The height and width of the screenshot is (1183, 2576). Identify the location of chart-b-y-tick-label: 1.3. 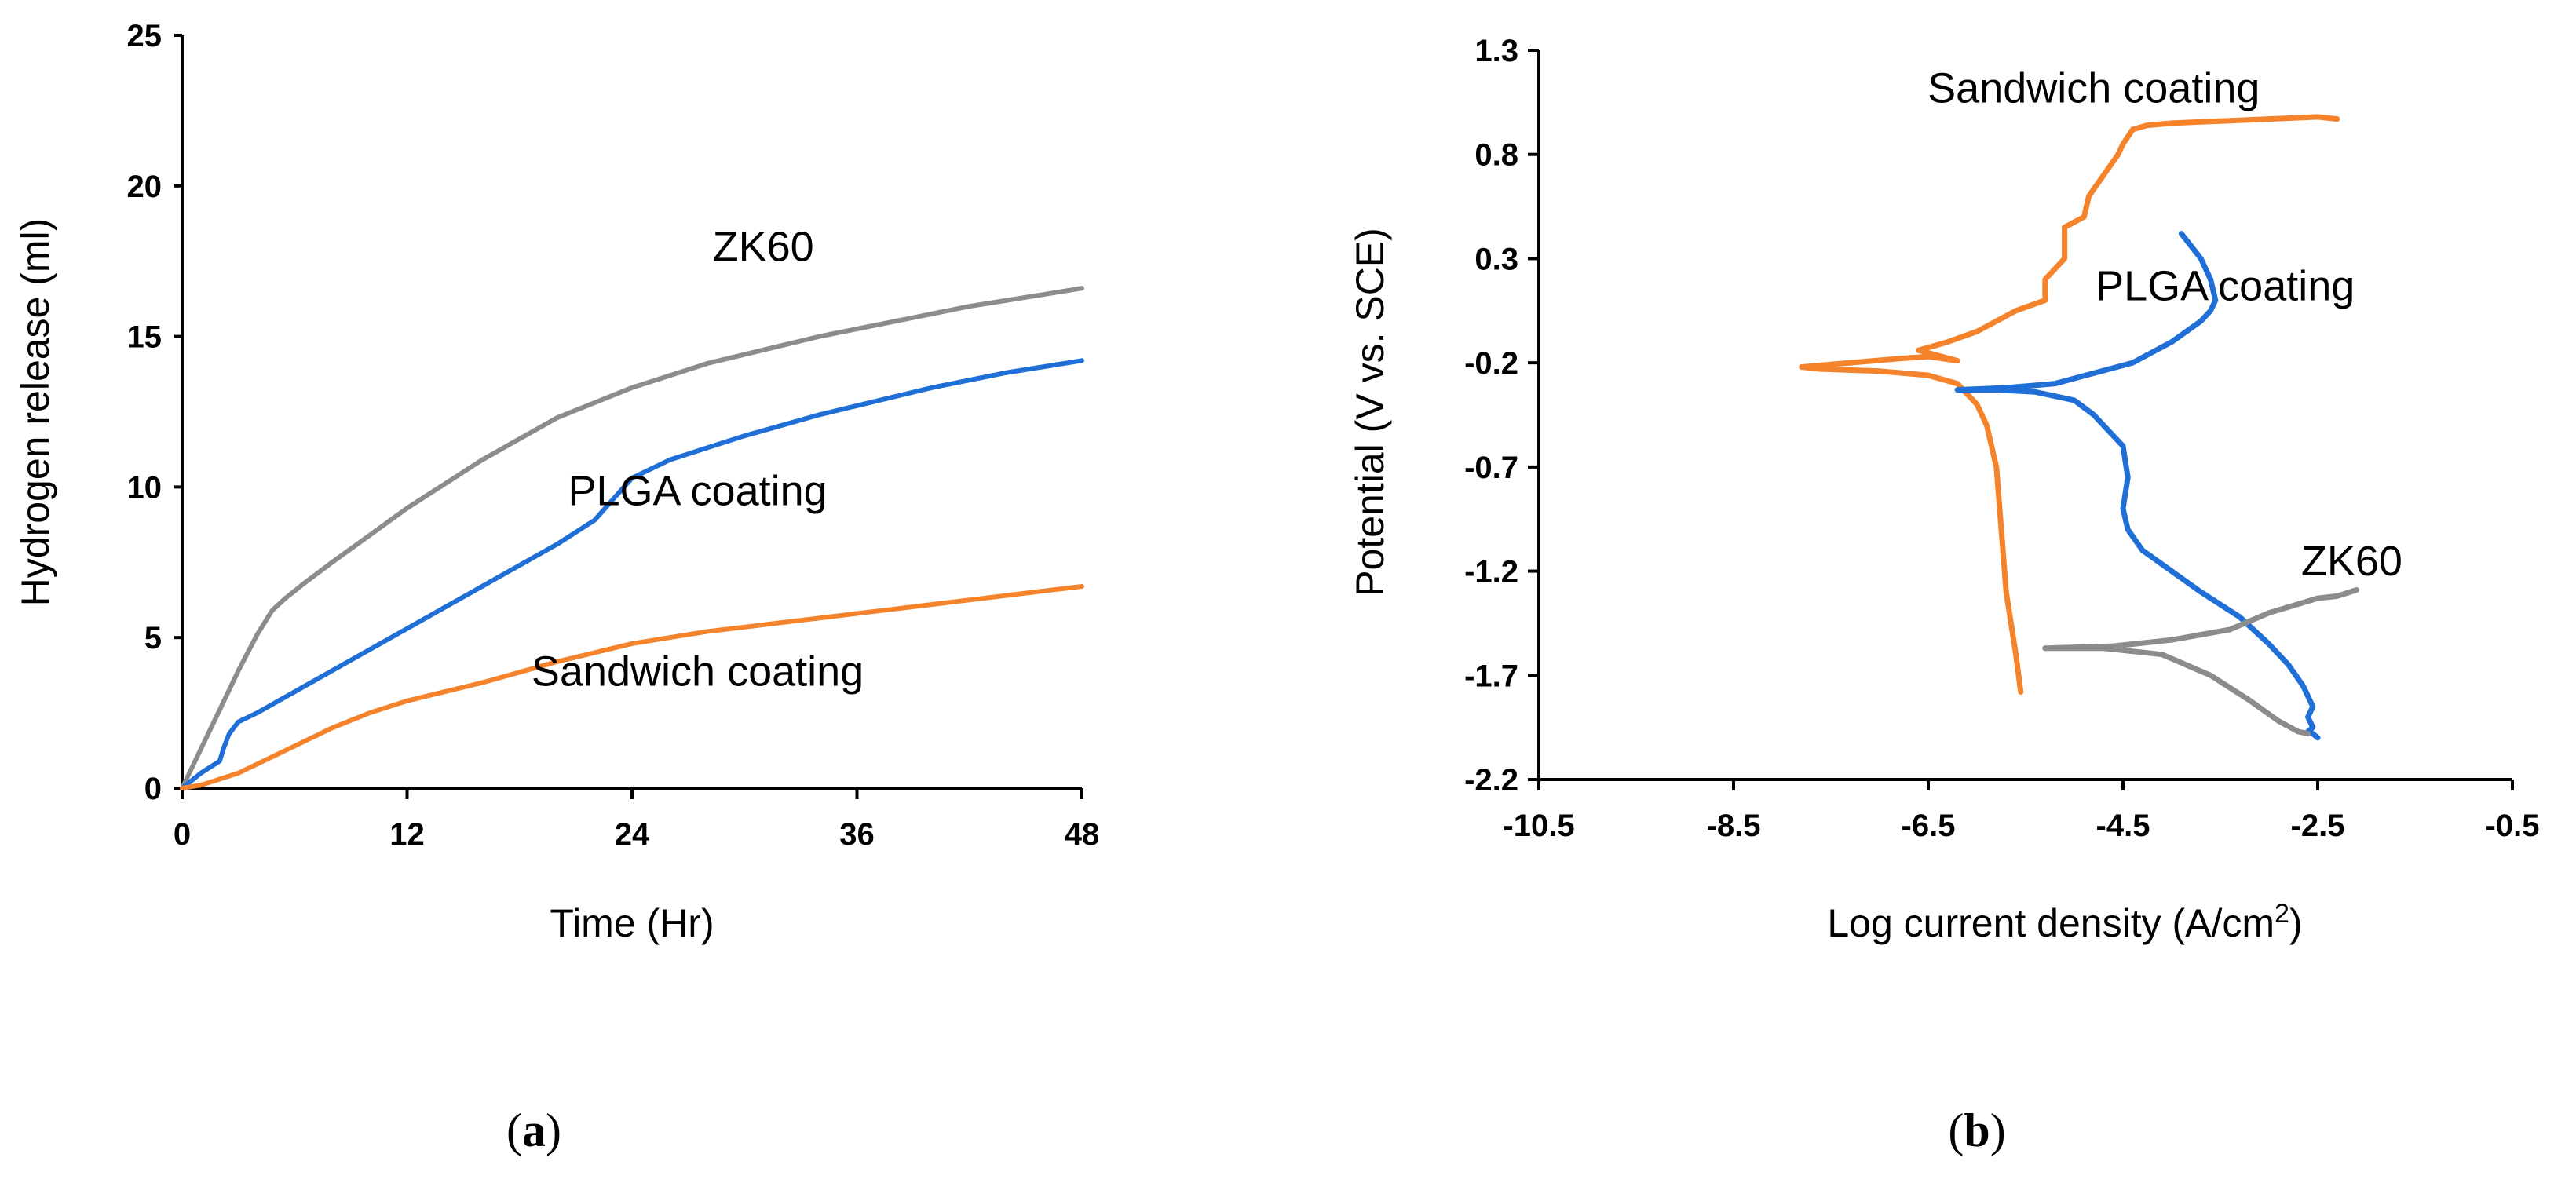
(1496, 51).